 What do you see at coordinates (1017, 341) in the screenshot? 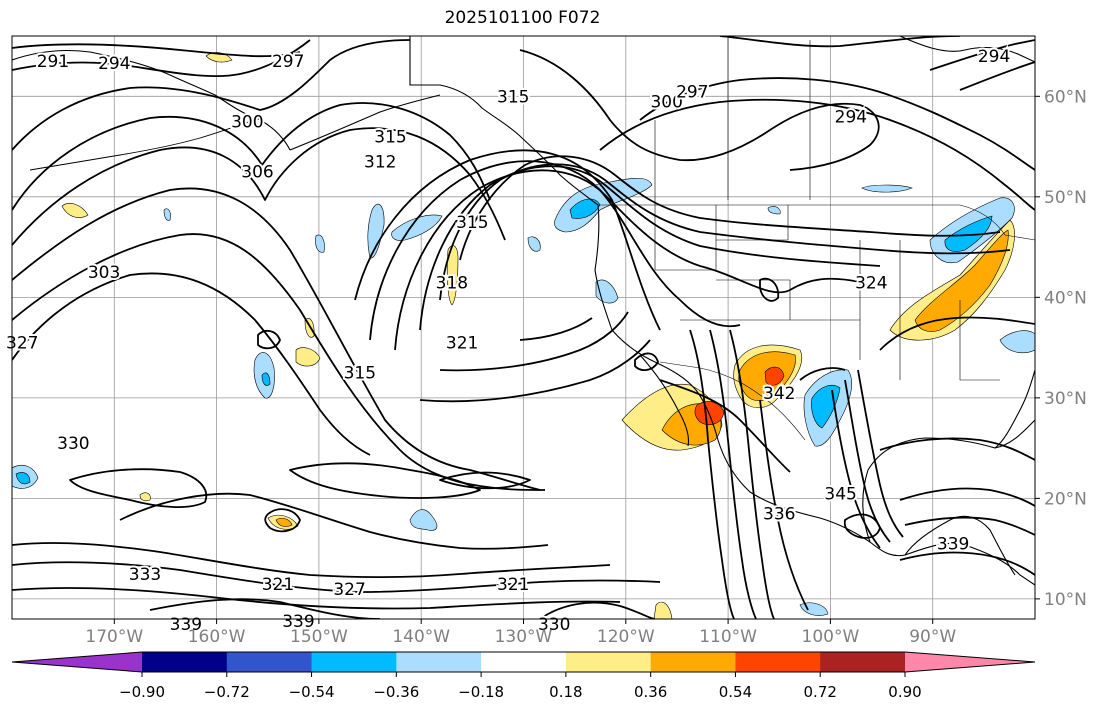
I see `shade-negative-coast-ne` at bounding box center [1017, 341].